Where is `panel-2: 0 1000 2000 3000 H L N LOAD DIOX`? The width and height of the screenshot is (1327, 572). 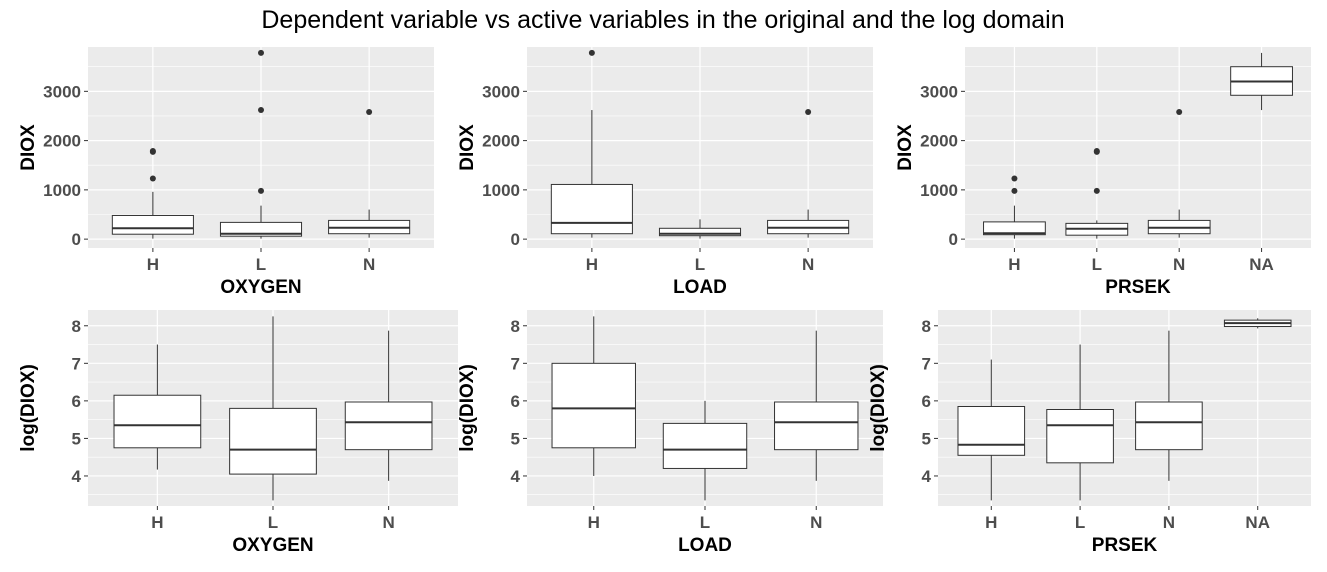
panel-2: 0 1000 2000 3000 H L N LOAD DIOX is located at coordinates (665, 172).